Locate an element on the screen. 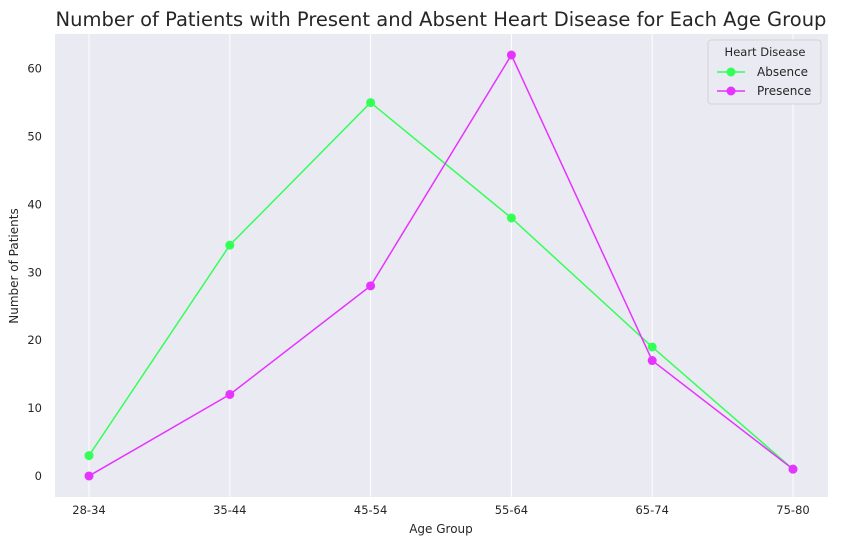  x-tick-label-45-54: 45-54 is located at coordinates (370, 510).